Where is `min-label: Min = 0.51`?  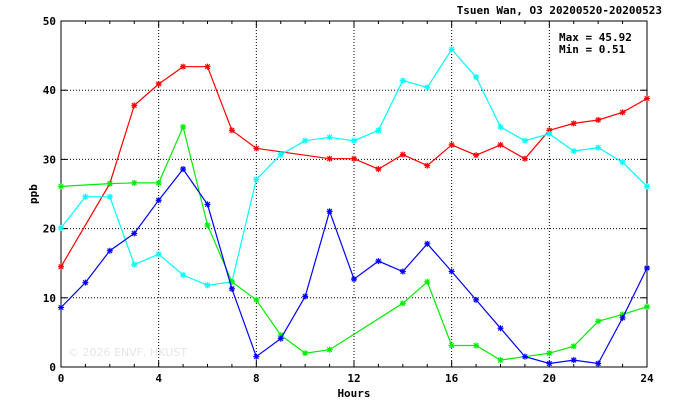 min-label: Min = 0.51 is located at coordinates (592, 49).